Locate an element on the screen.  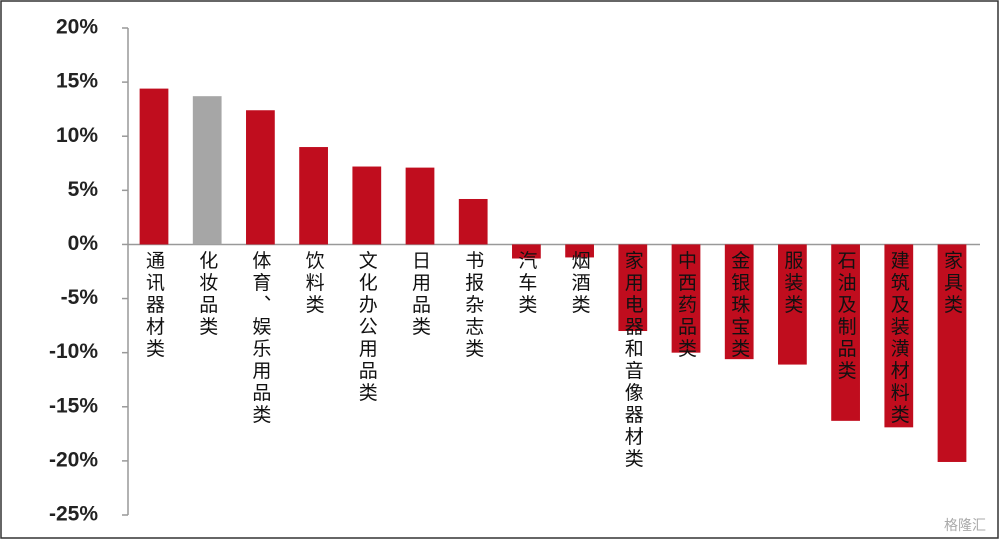
x-tick-label: 家用电器和音像器材类 is located at coordinates (633, 360).